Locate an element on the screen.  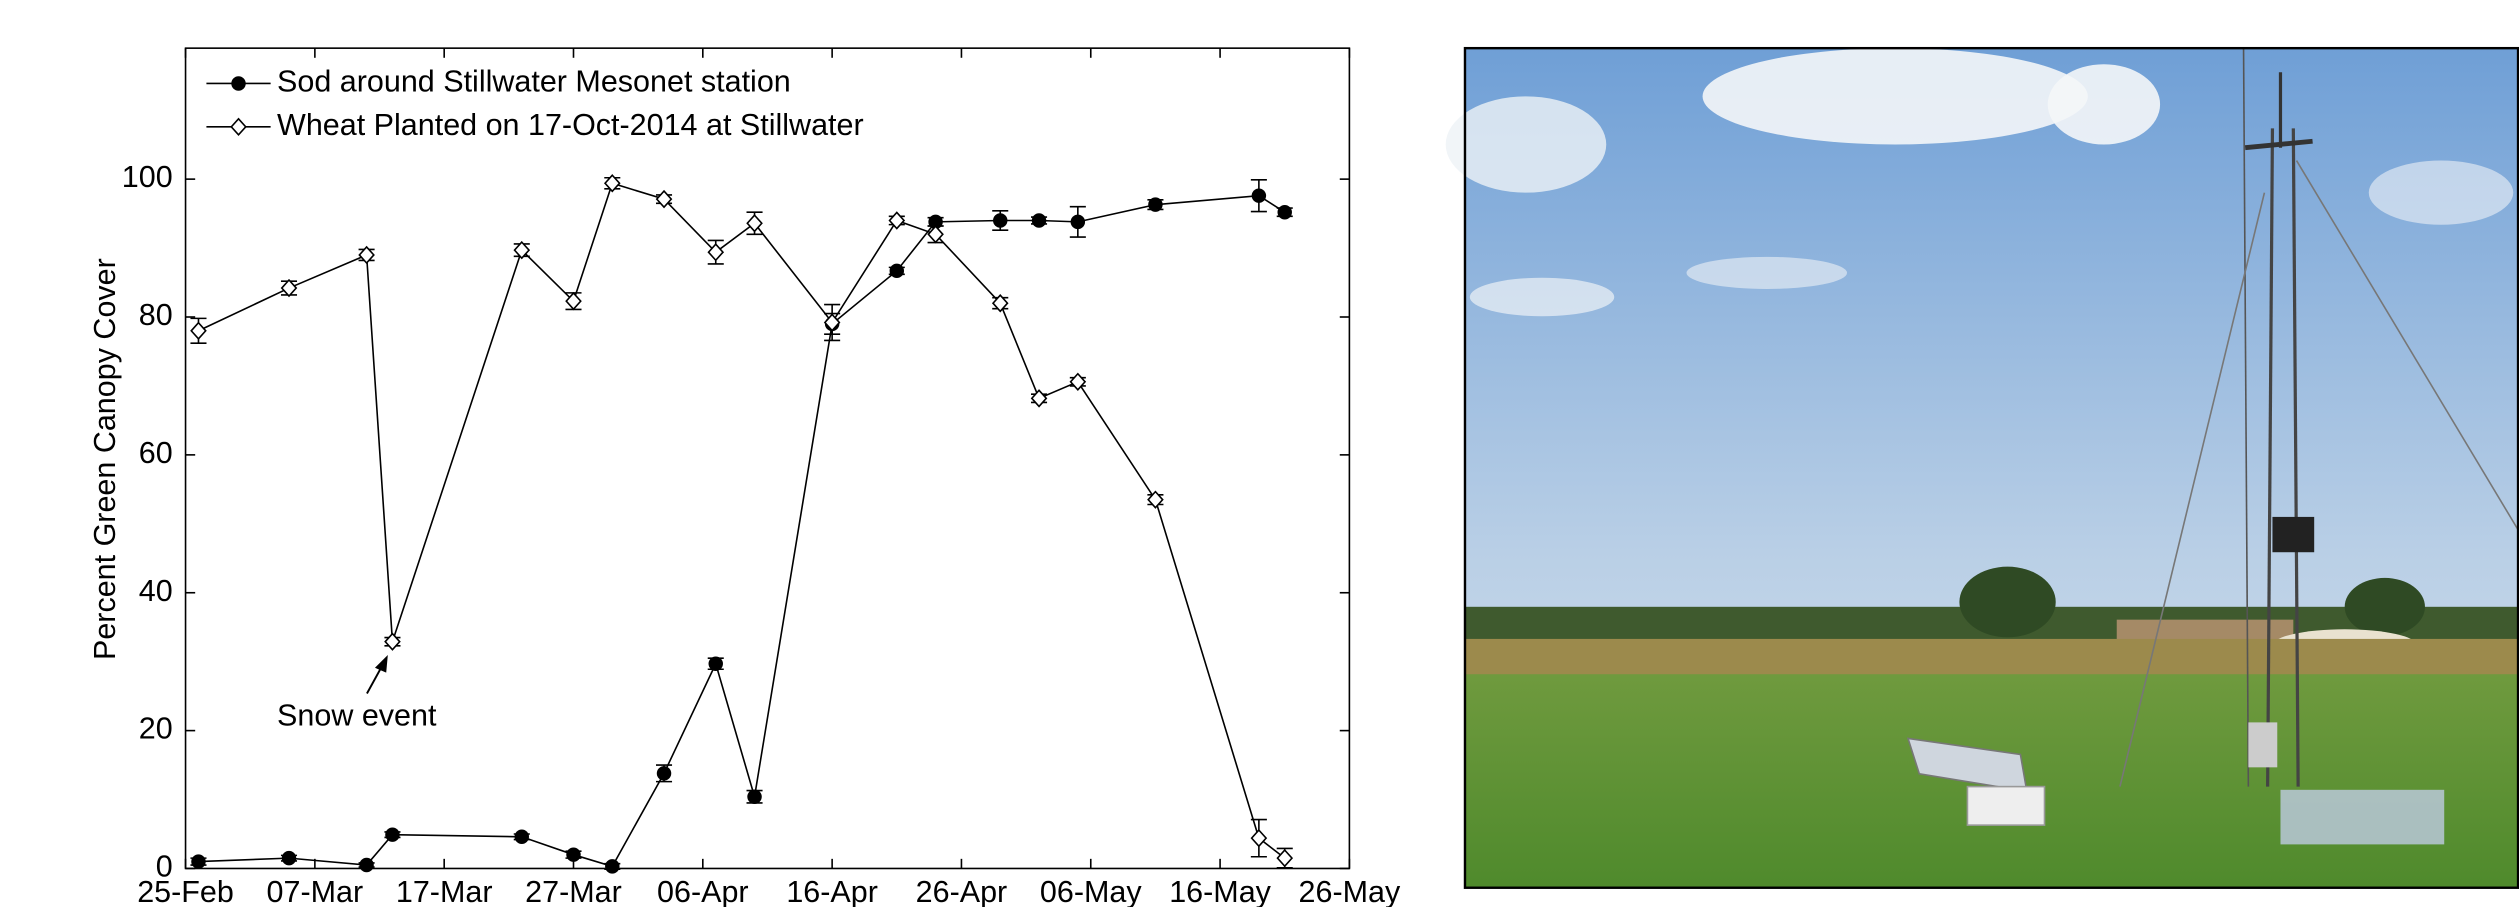
y-tick-label: 80 is located at coordinates (156, 315).